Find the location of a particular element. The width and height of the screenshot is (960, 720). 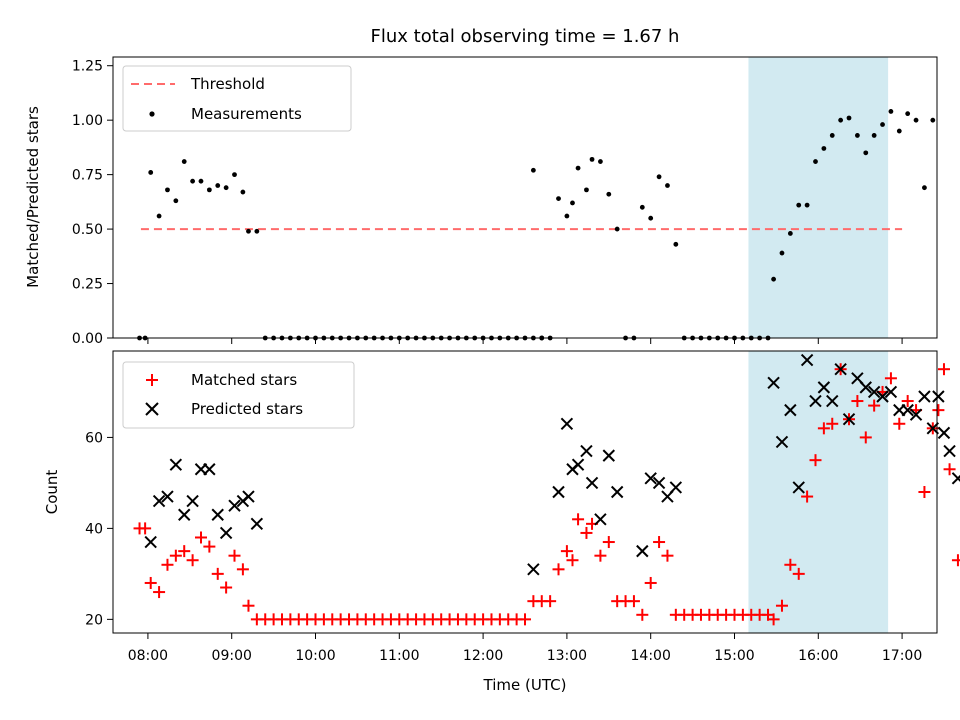

y-tick-label: 60 is located at coordinates (94, 438).